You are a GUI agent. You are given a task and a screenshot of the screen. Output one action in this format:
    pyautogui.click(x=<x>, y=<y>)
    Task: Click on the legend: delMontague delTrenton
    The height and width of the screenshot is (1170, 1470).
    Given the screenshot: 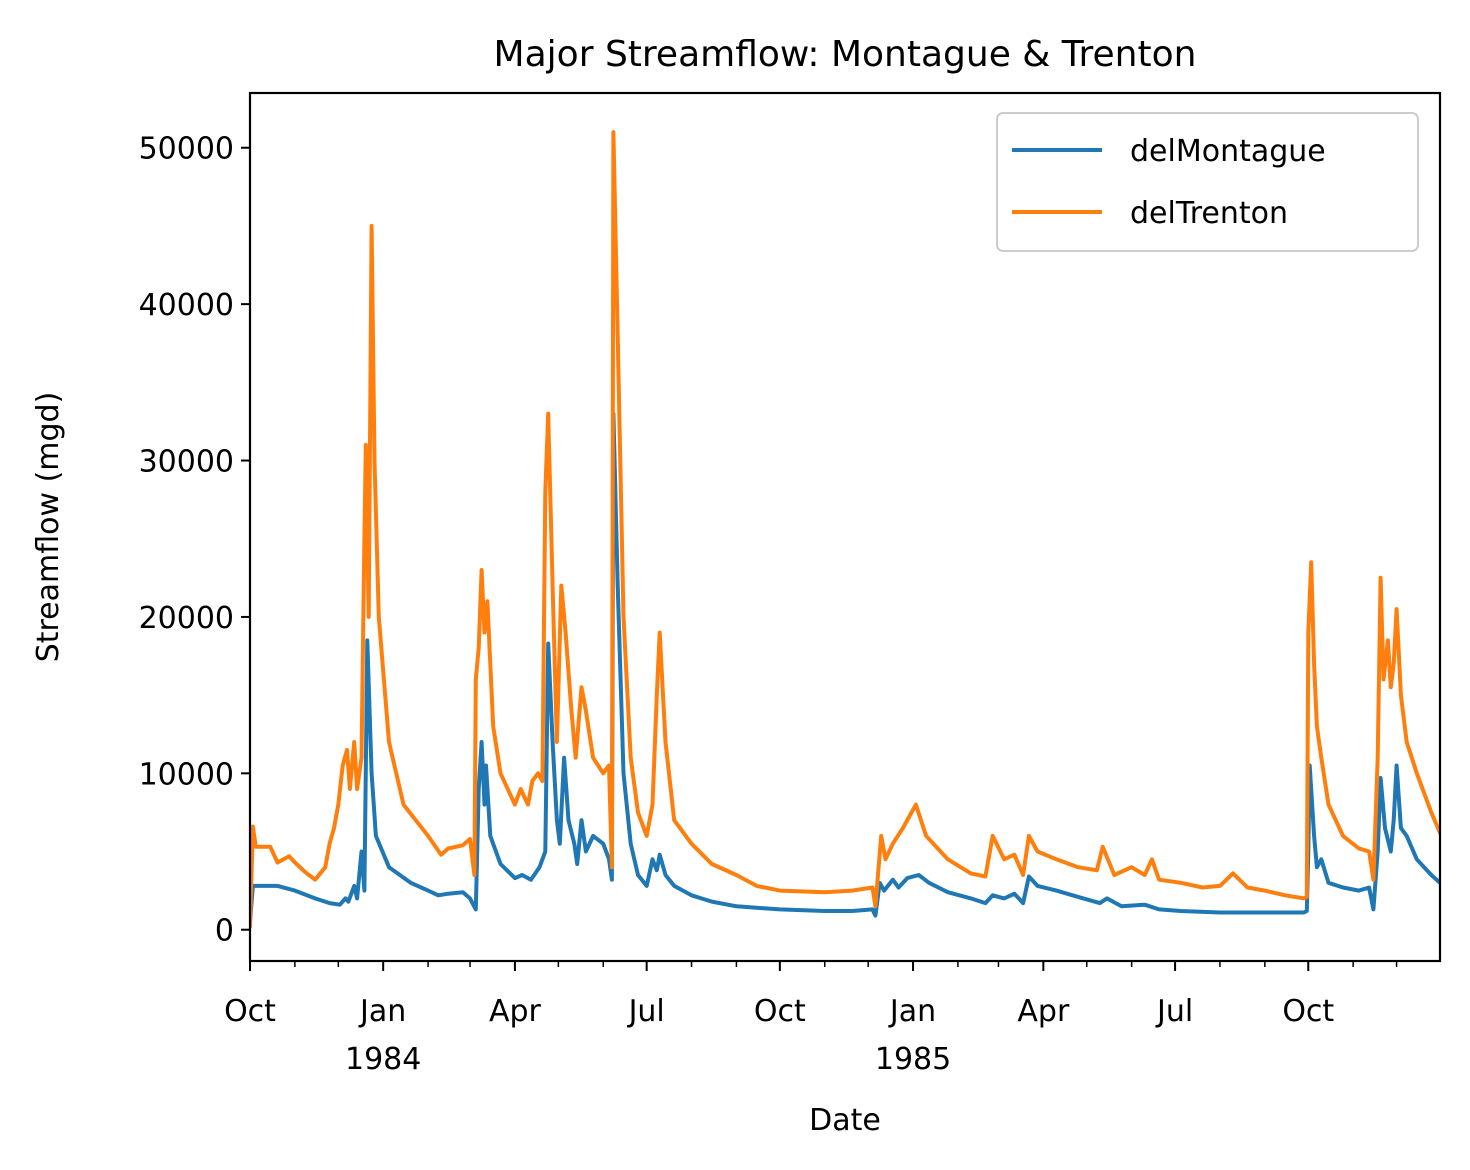 What is the action you would take?
    pyautogui.click(x=1207, y=182)
    